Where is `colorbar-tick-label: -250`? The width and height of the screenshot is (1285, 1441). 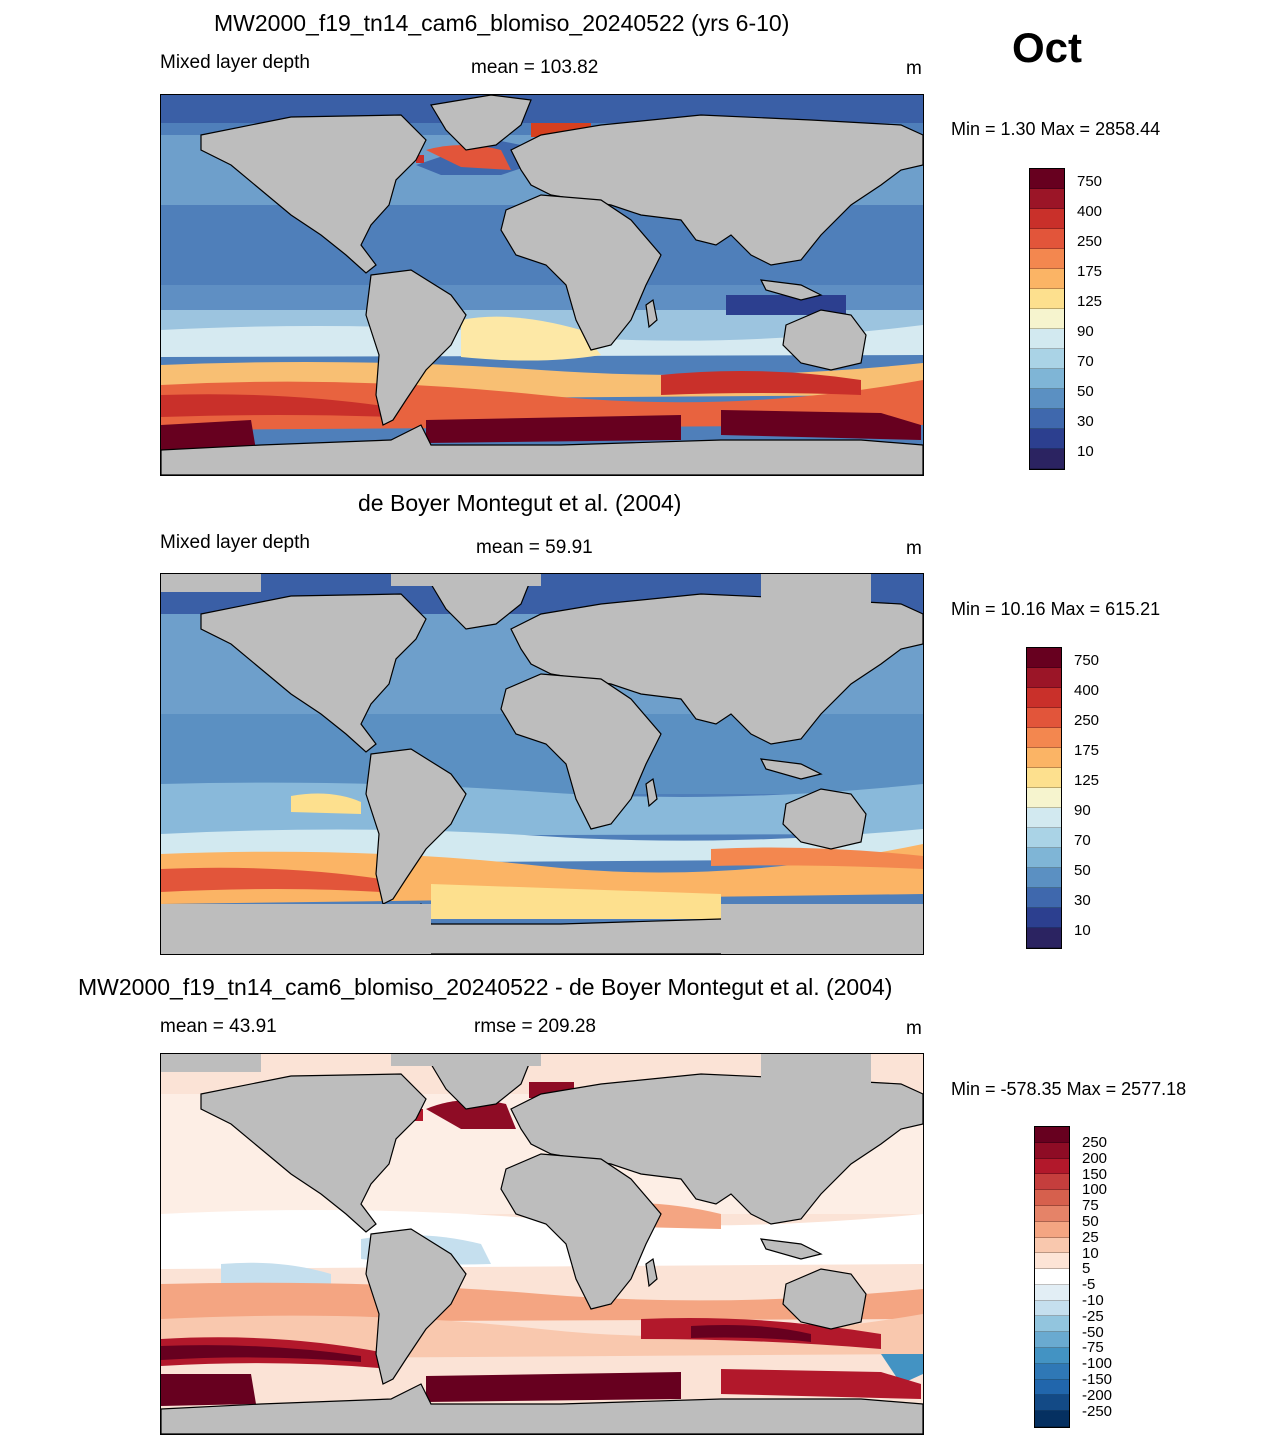 colorbar-tick-label: -250 is located at coordinates (1097, 1411).